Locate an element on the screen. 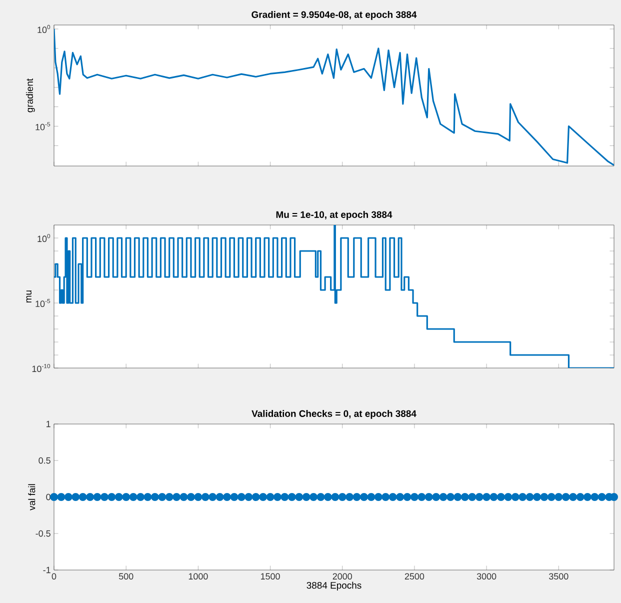 The height and width of the screenshot is (603, 621). x-tick-label: 1000 is located at coordinates (198, 576).